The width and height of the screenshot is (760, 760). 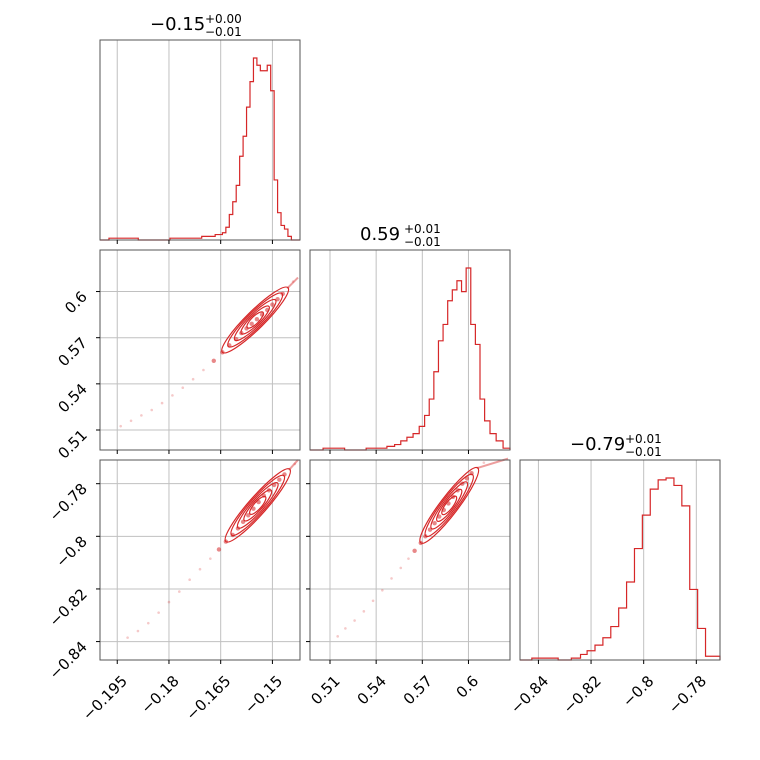 I want to click on hist-p0-frame, so click(x=200, y=140).